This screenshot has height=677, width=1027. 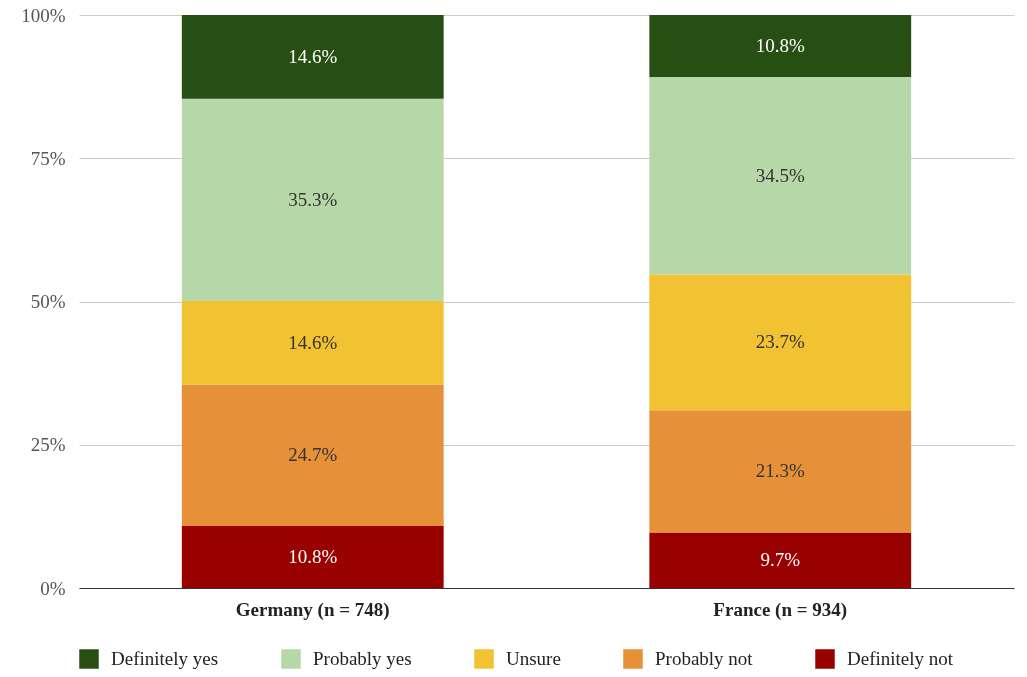 What do you see at coordinates (165, 658) in the screenshot?
I see `legend-label: Definitely yes` at bounding box center [165, 658].